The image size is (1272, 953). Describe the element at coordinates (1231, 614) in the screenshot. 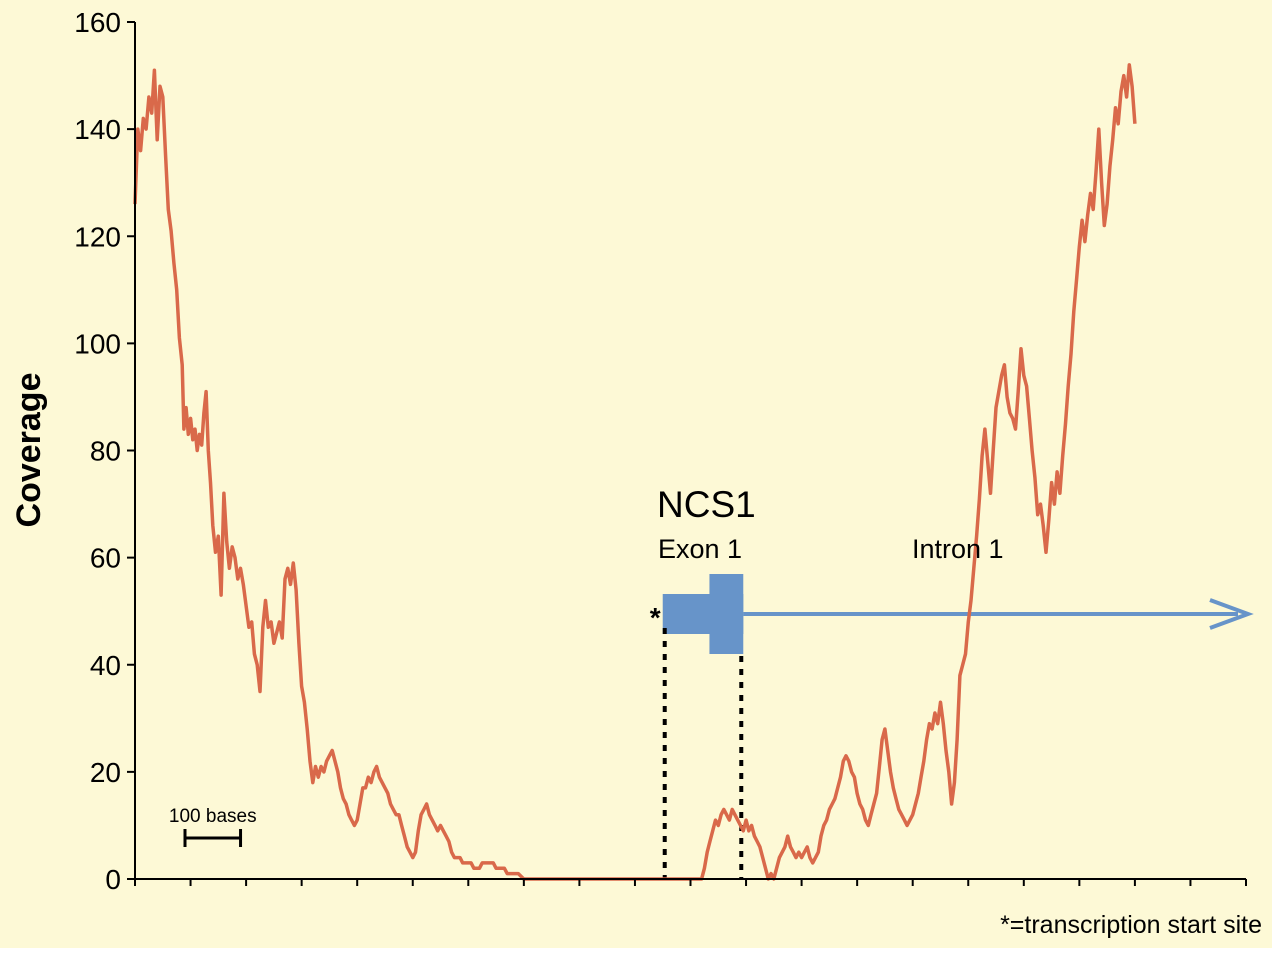

I see `intron-arrowhead` at that location.